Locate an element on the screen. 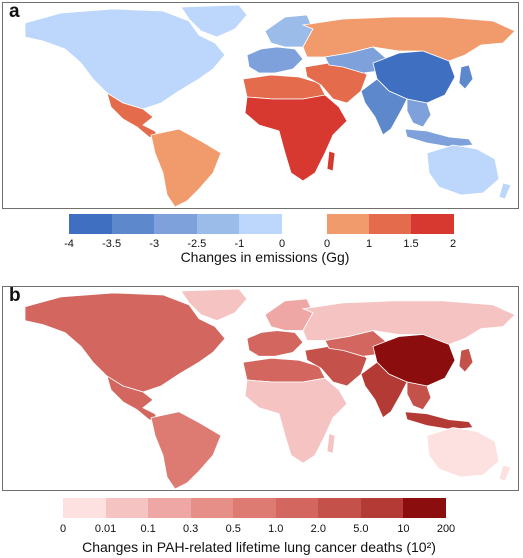 This screenshot has height=558, width=523. deaths-region-europe-west is located at coordinates (275, 343).